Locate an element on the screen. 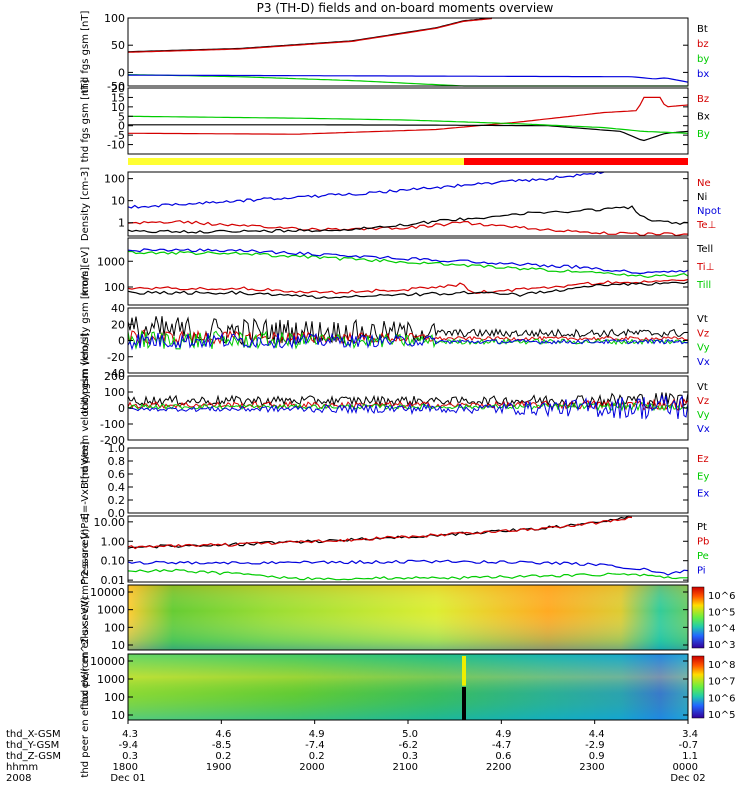  panel-4: 1000 100 mom [eV] Tell Ti⊥ Till is located at coordinates (397, 271).